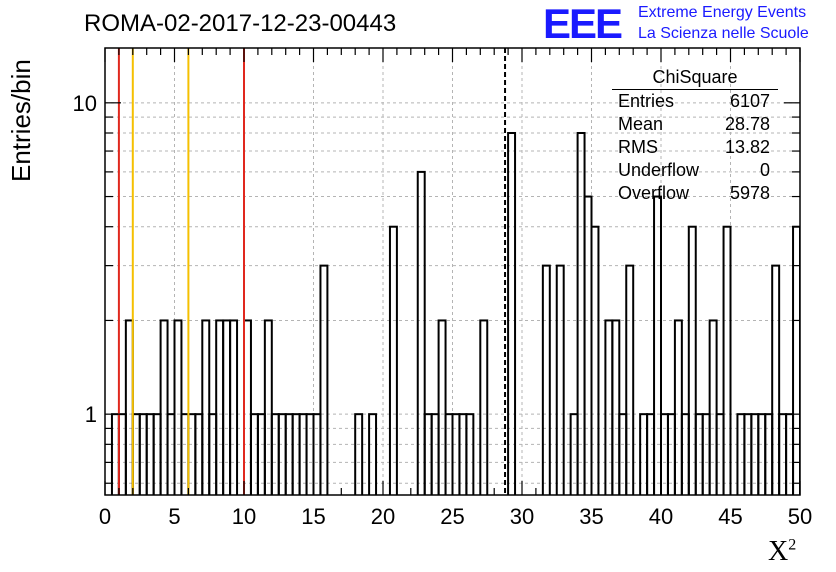 Image resolution: width=836 pixels, height=572 pixels. Describe the element at coordinates (749, 193) in the screenshot. I see `stats-value: 5978` at that location.